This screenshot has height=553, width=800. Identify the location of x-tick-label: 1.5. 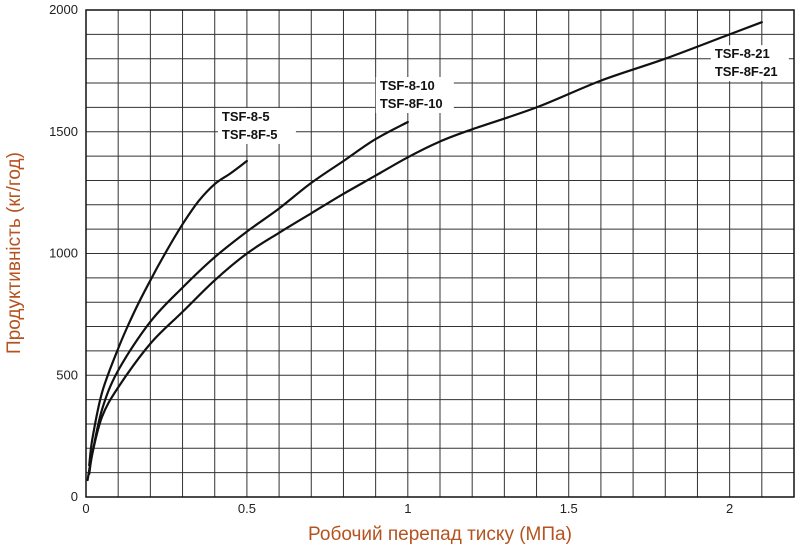
(569, 508).